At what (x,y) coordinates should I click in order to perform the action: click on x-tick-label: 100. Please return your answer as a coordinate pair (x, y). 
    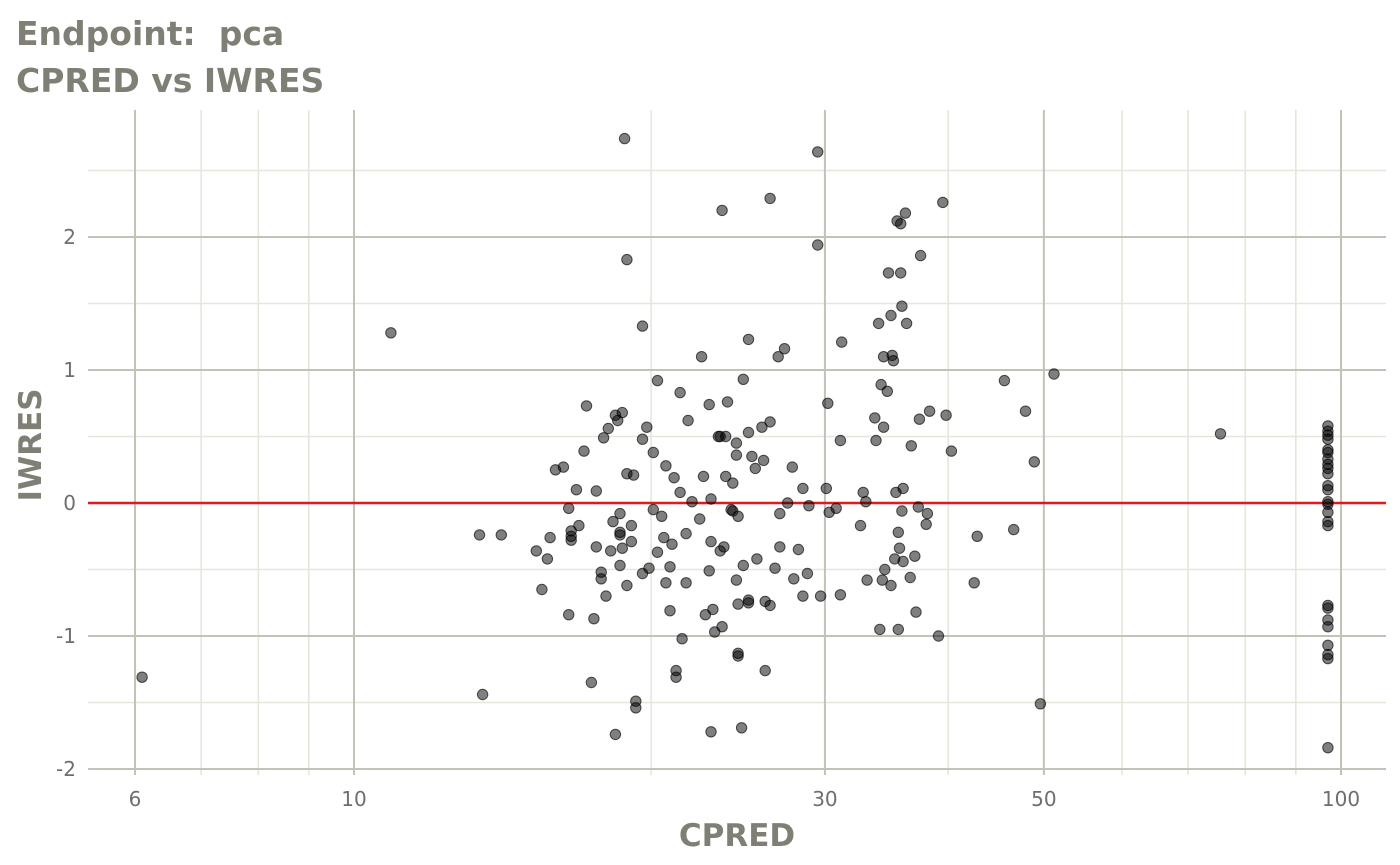
    Looking at the image, I should click on (1341, 799).